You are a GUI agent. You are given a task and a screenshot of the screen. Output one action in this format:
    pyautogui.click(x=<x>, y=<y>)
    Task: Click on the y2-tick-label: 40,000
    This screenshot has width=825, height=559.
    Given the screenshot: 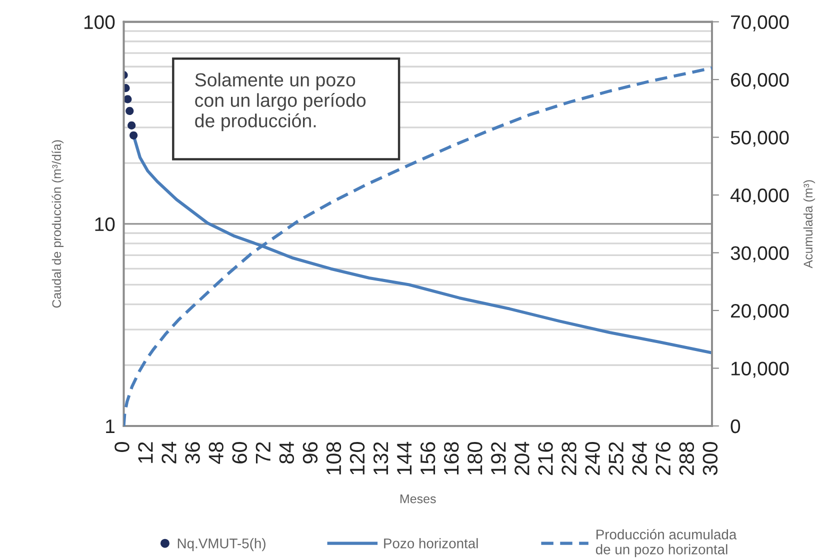 What is the action you would take?
    pyautogui.click(x=759, y=196)
    